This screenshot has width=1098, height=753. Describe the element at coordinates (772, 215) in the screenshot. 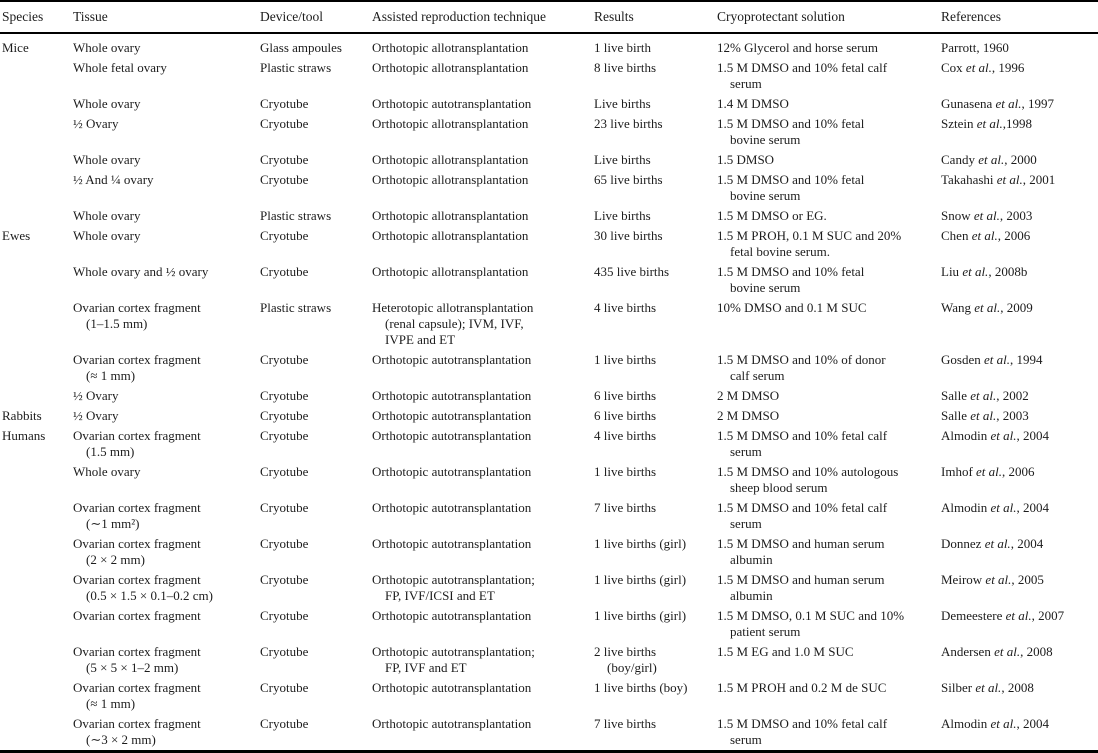

I see `cell-cryoprotectant-solution: 1.5 M DMSO or EG.` at that location.